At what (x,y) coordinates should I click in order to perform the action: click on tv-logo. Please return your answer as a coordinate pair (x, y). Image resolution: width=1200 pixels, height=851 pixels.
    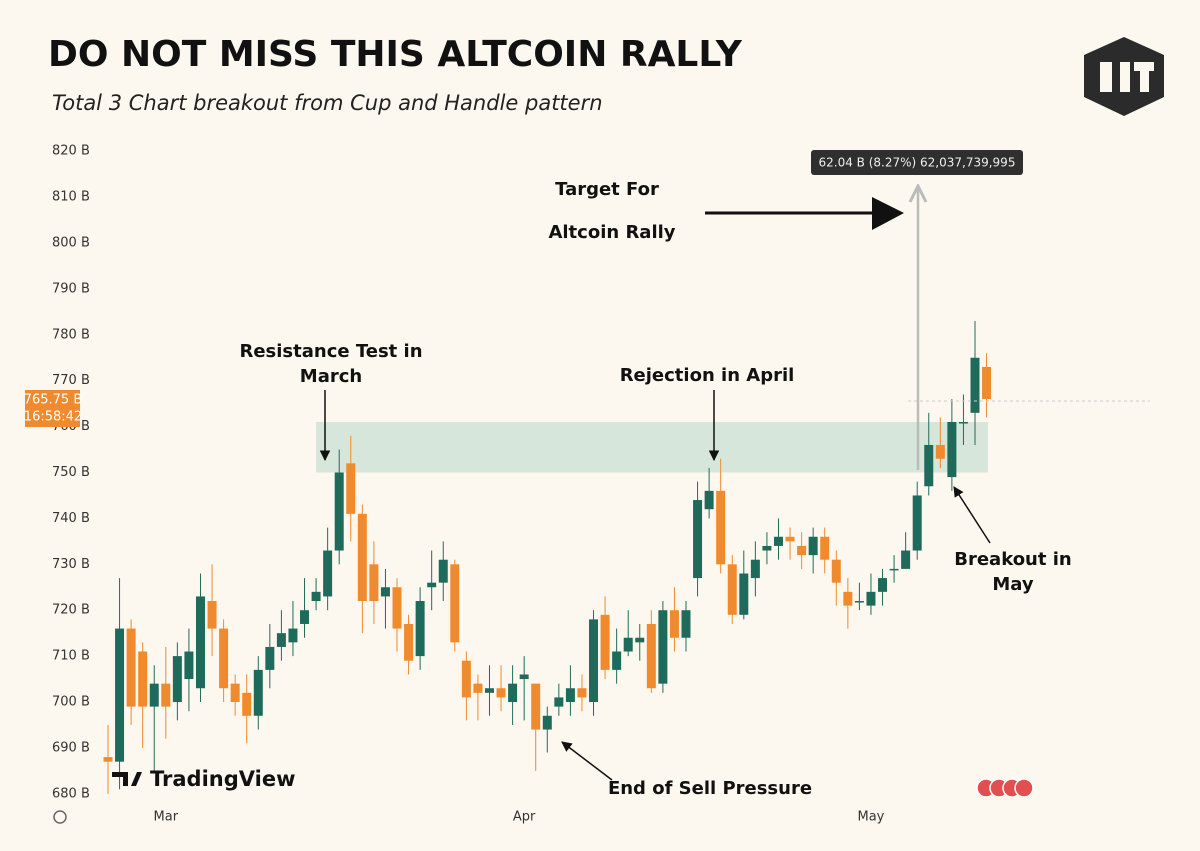
    Looking at the image, I should click on (127, 779).